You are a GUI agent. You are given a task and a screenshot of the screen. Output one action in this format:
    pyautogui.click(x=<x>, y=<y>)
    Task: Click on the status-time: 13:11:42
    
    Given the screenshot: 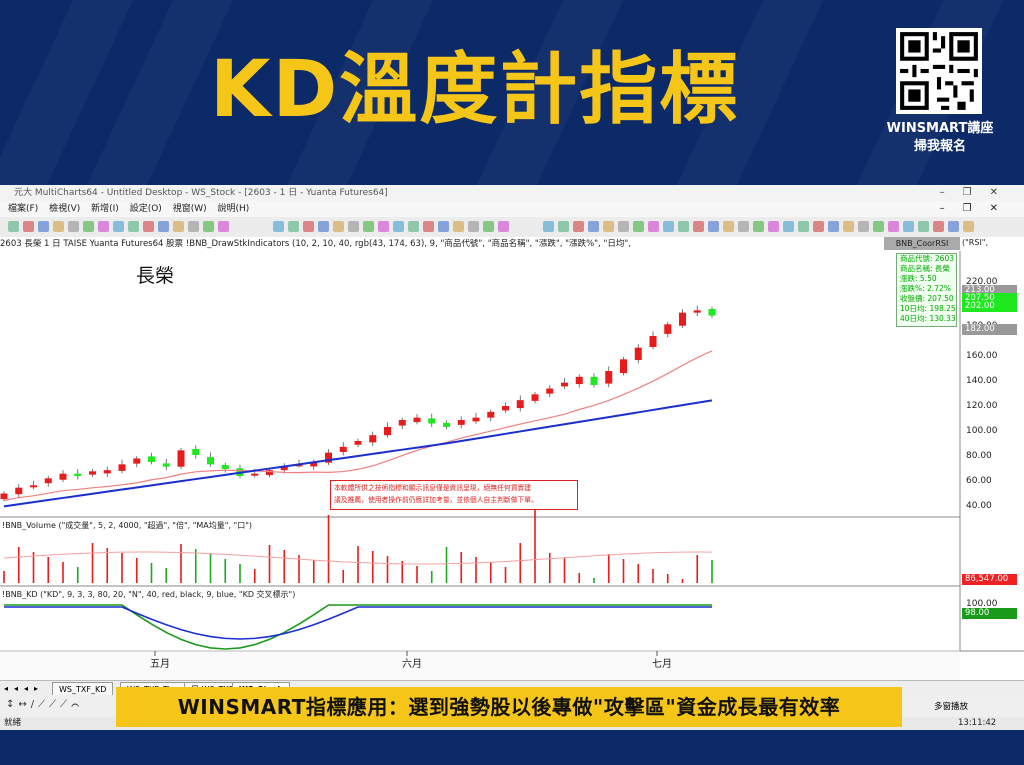 What is the action you would take?
    pyautogui.click(x=977, y=723)
    